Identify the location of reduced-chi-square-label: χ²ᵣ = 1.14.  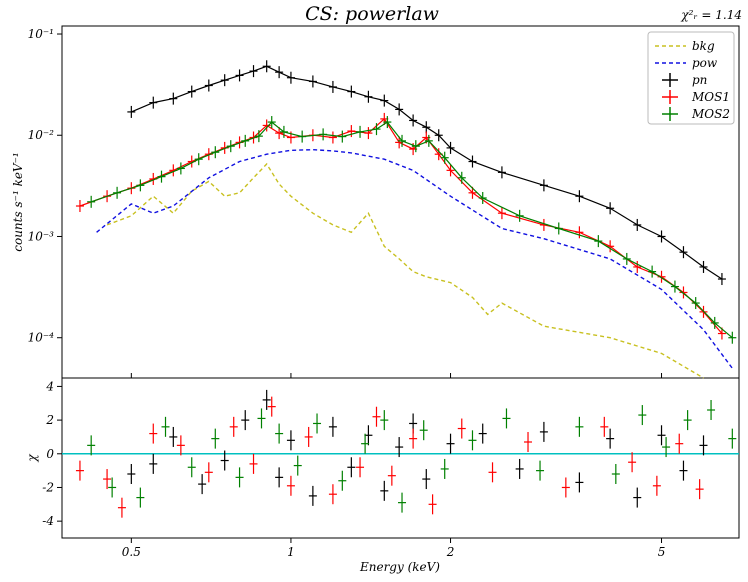
(711, 15).